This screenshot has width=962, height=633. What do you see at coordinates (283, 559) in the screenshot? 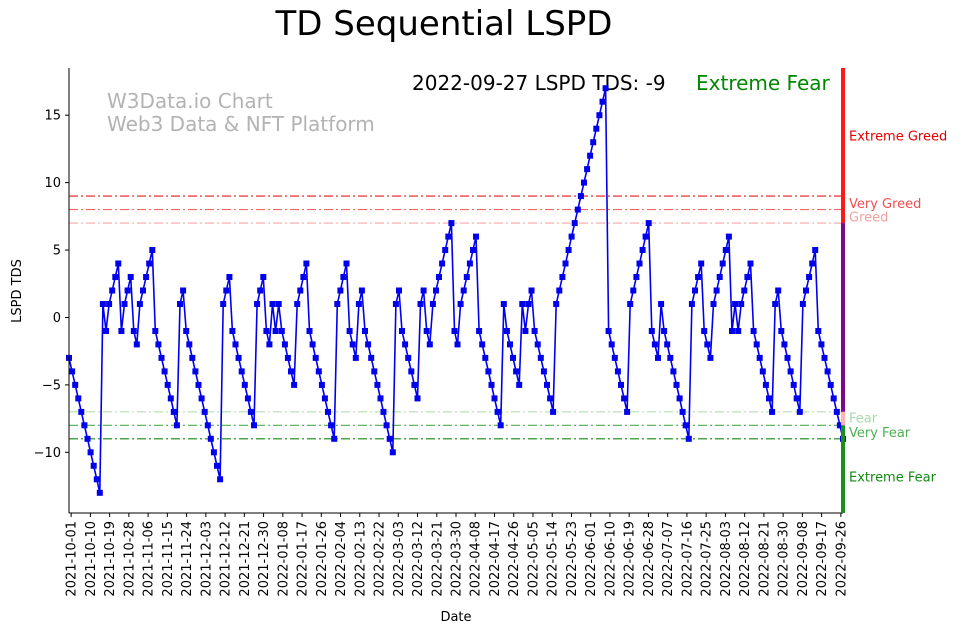
I see `x-tick-label: 2022-01-08` at bounding box center [283, 559].